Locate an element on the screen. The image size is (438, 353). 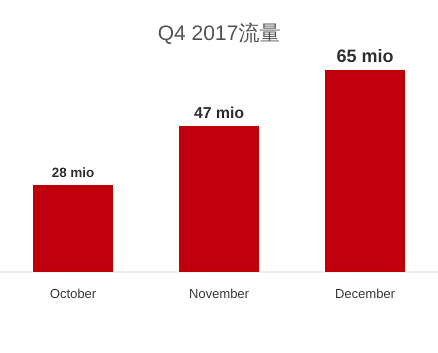
x-tick-label: November is located at coordinates (219, 293).